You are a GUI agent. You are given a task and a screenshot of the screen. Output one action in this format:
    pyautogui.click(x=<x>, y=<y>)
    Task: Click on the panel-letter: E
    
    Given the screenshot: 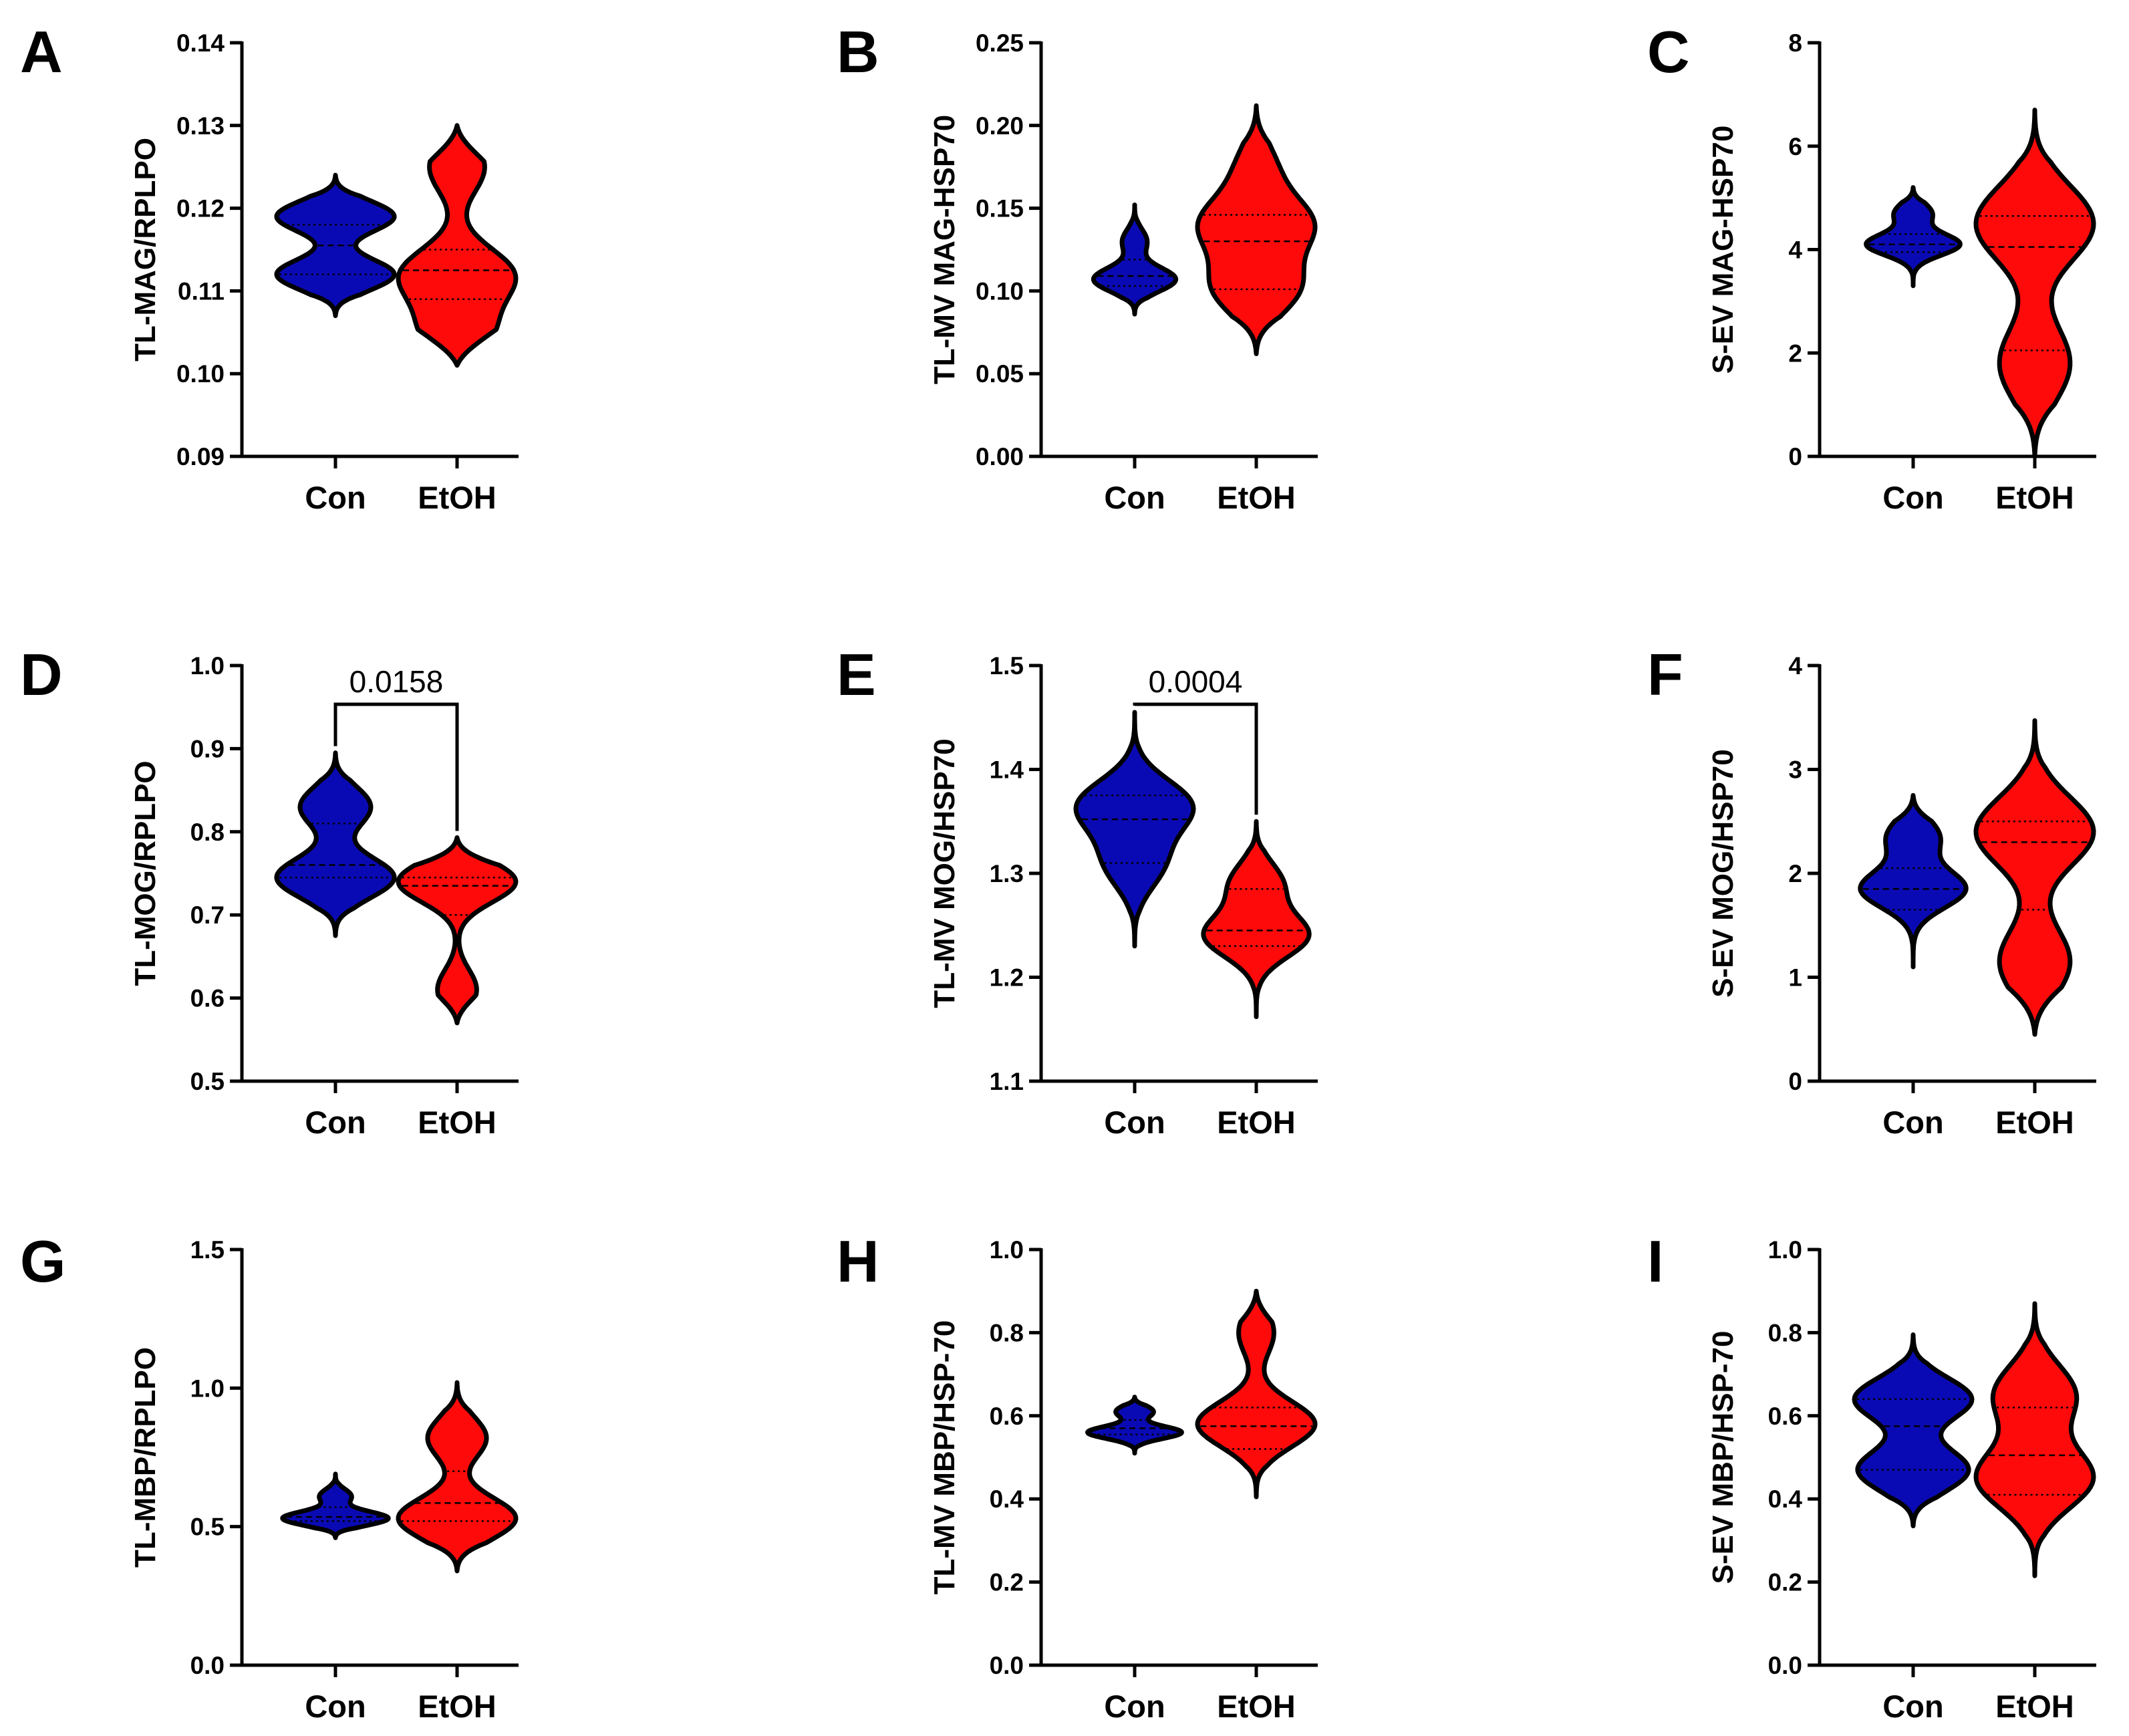 What is the action you would take?
    pyautogui.click(x=856, y=674)
    